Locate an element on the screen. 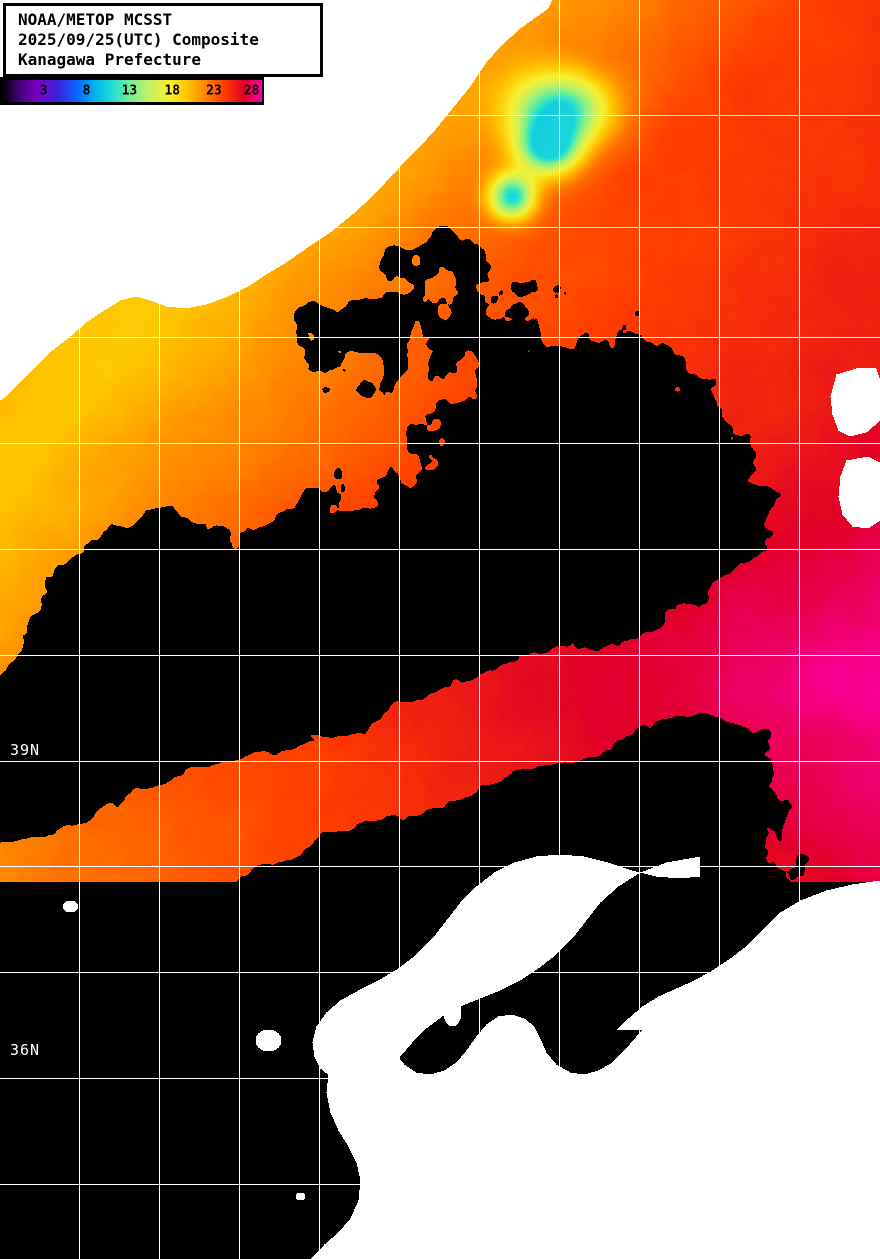 The image size is (880, 1259). colorbar: 3 8 13 18 23 28 is located at coordinates (132, 91).